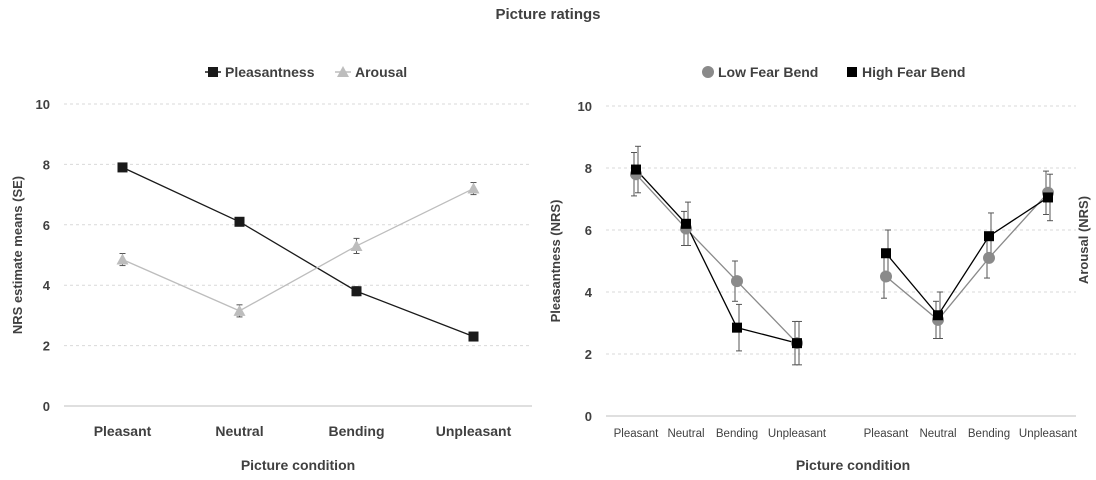 This screenshot has width=1096, height=480. I want to click on right-left-y-axis-title: Pleasantness (NRS), so click(555, 261).